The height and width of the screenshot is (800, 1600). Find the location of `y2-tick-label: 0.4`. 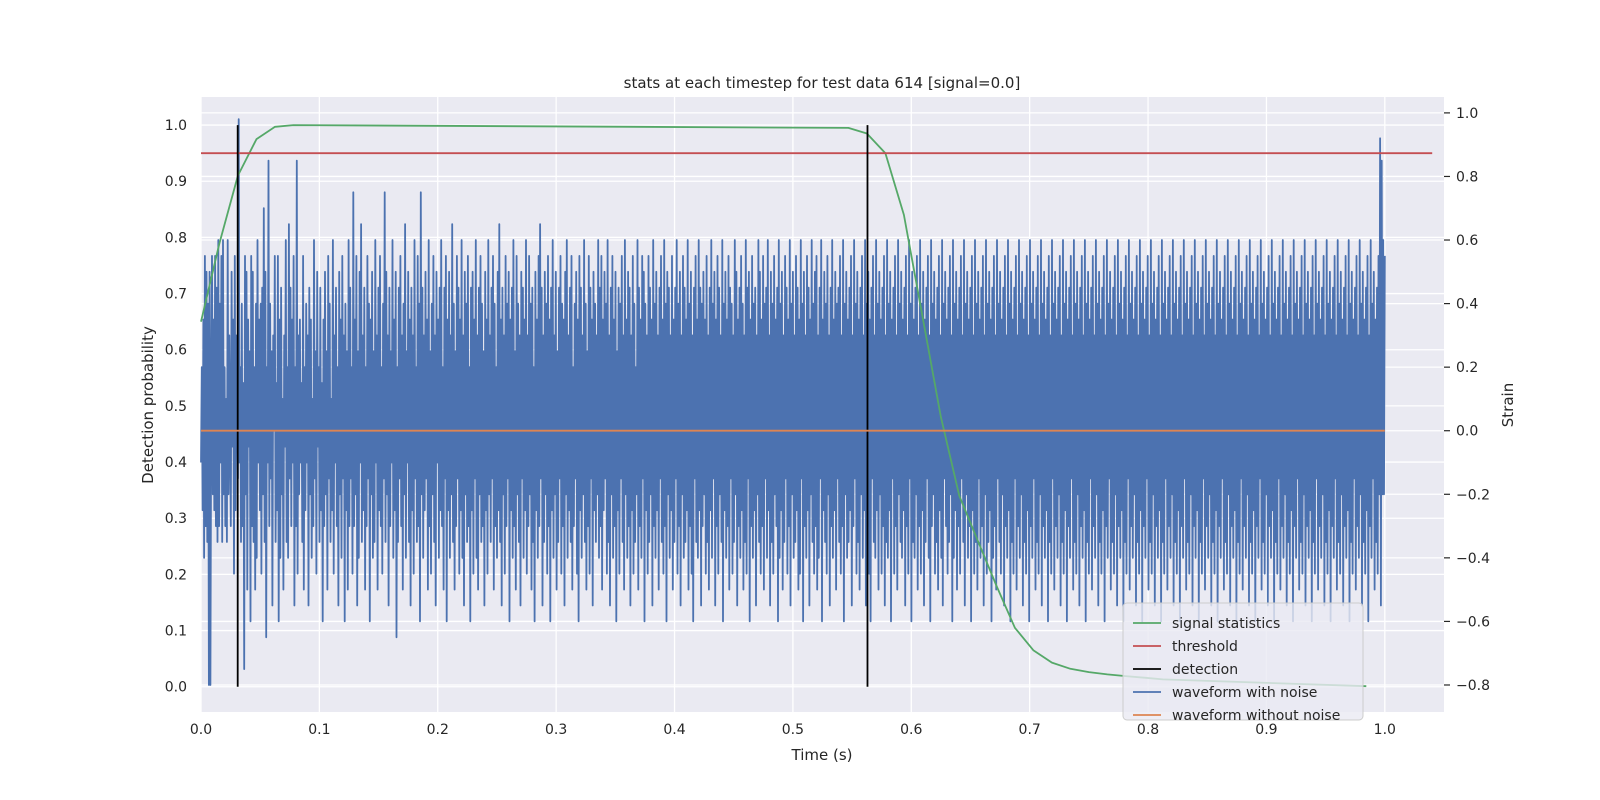

y2-tick-label: 0.4 is located at coordinates (1467, 305).